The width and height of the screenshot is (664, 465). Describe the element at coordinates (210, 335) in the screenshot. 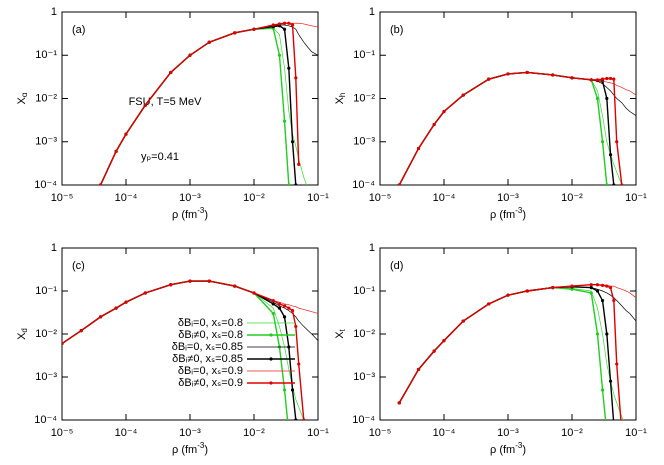

I see `legend-label: δBᵢ≠0, xₛ=0.8` at that location.